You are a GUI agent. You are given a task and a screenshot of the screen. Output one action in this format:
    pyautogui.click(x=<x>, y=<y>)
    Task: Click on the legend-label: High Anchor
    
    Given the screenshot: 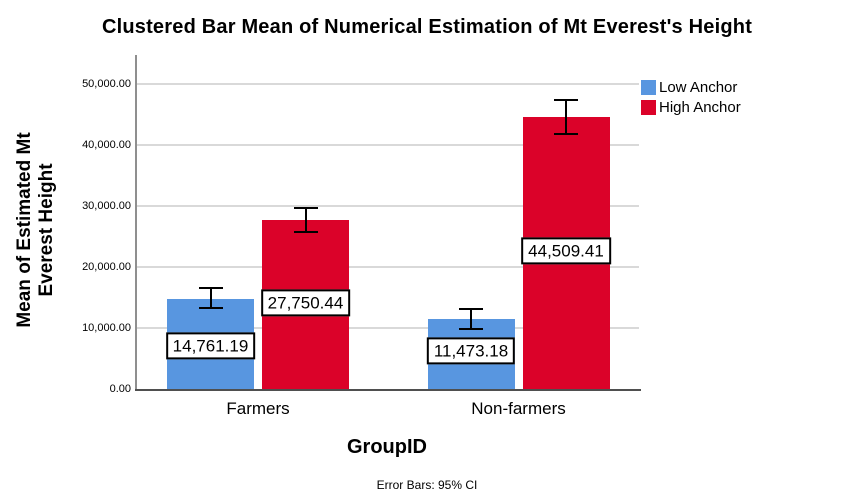 What is the action you would take?
    pyautogui.click(x=700, y=107)
    